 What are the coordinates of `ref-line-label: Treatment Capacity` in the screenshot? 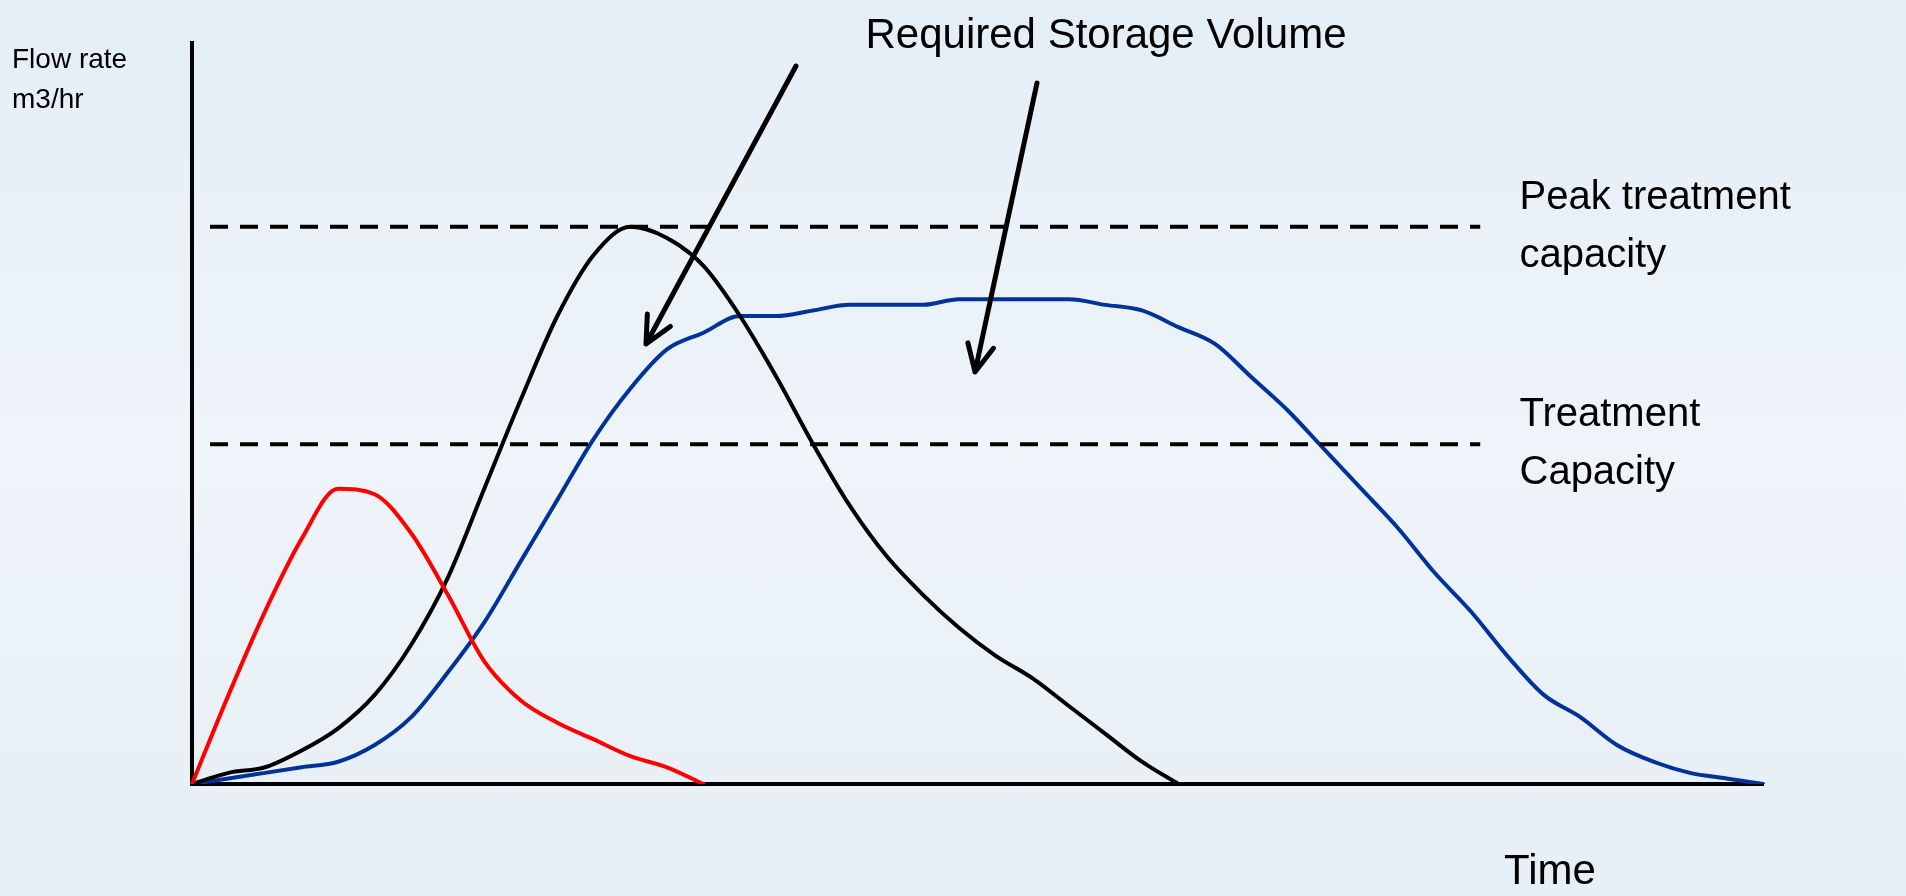 It's located at (1610, 441).